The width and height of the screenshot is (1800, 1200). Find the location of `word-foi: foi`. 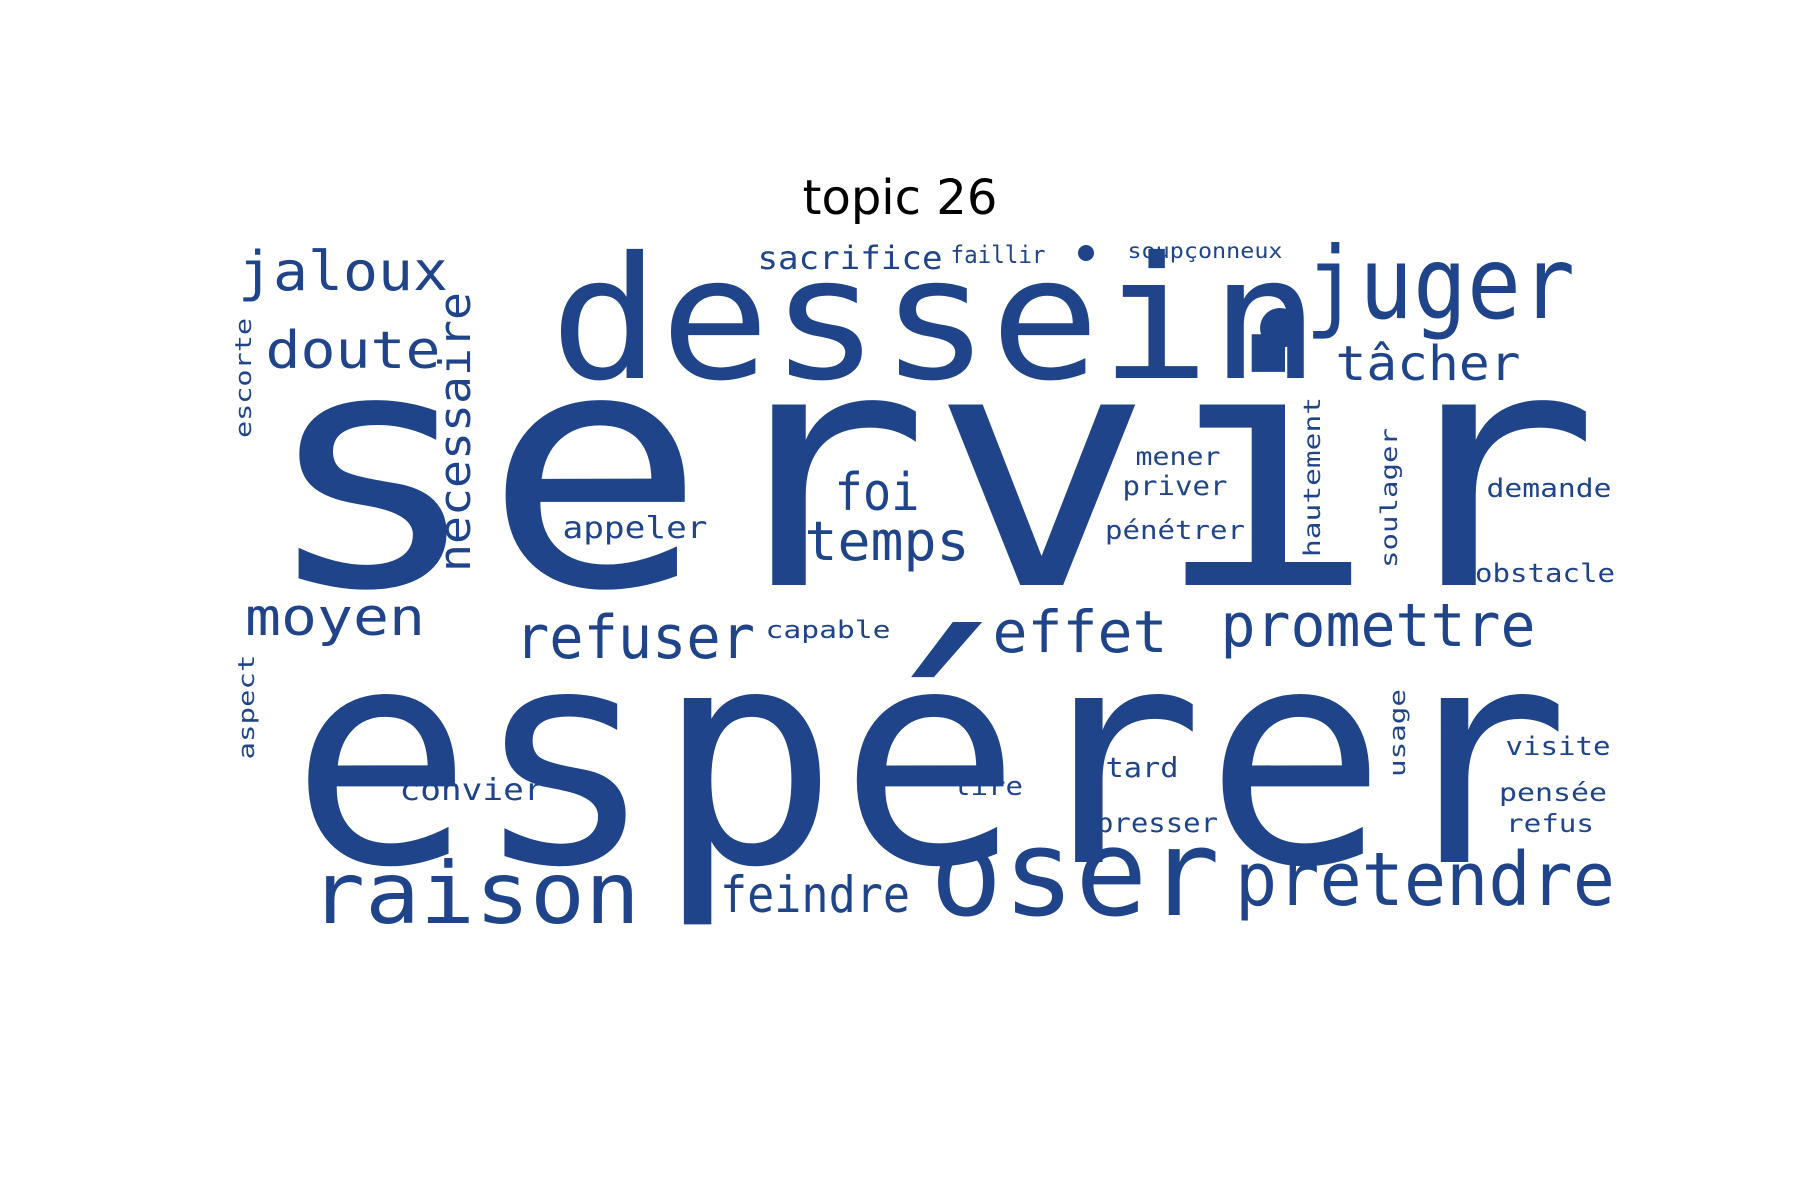

word-foi: foi is located at coordinates (877, 493).